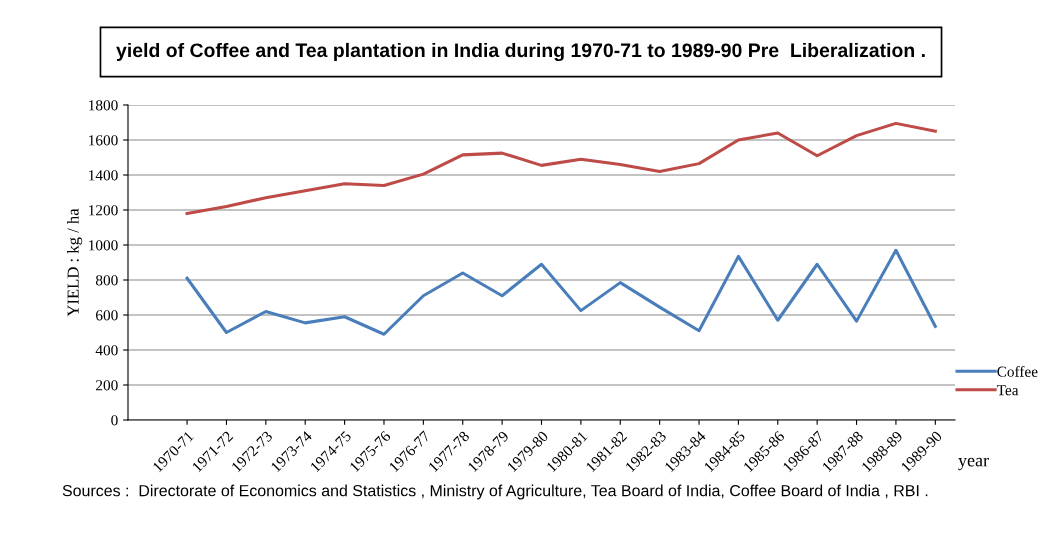 The height and width of the screenshot is (554, 1042). I want to click on legend-label: Tea, so click(1007, 390).